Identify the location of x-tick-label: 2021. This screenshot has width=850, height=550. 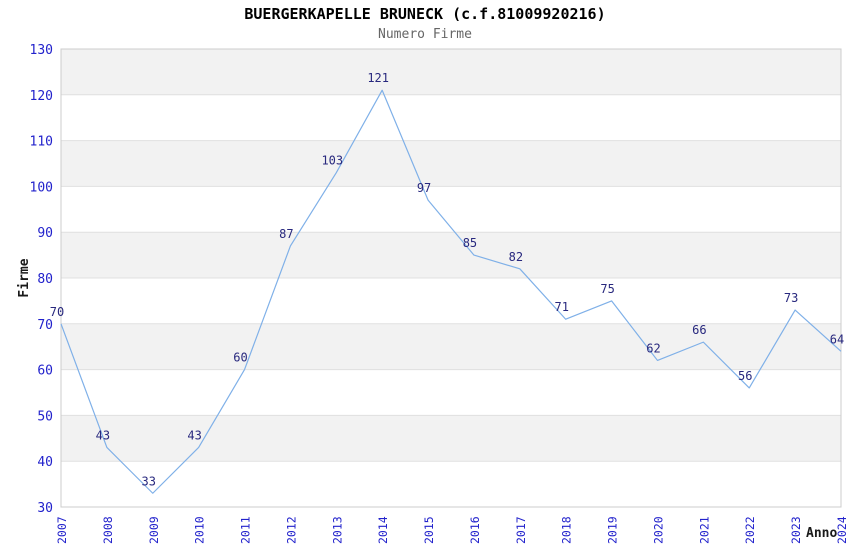
(704, 530).